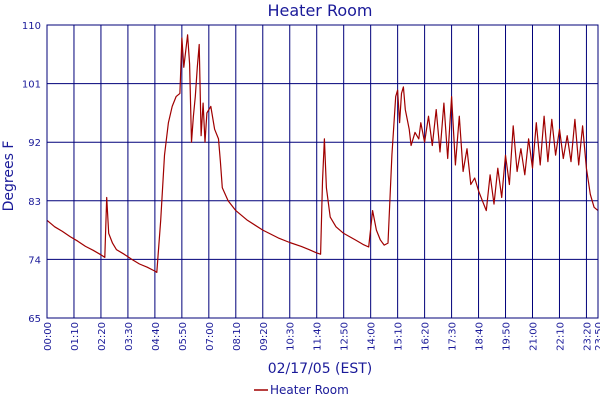 This screenshot has height=404, width=600. I want to click on x-tick-label: 23:20, so click(587, 336).